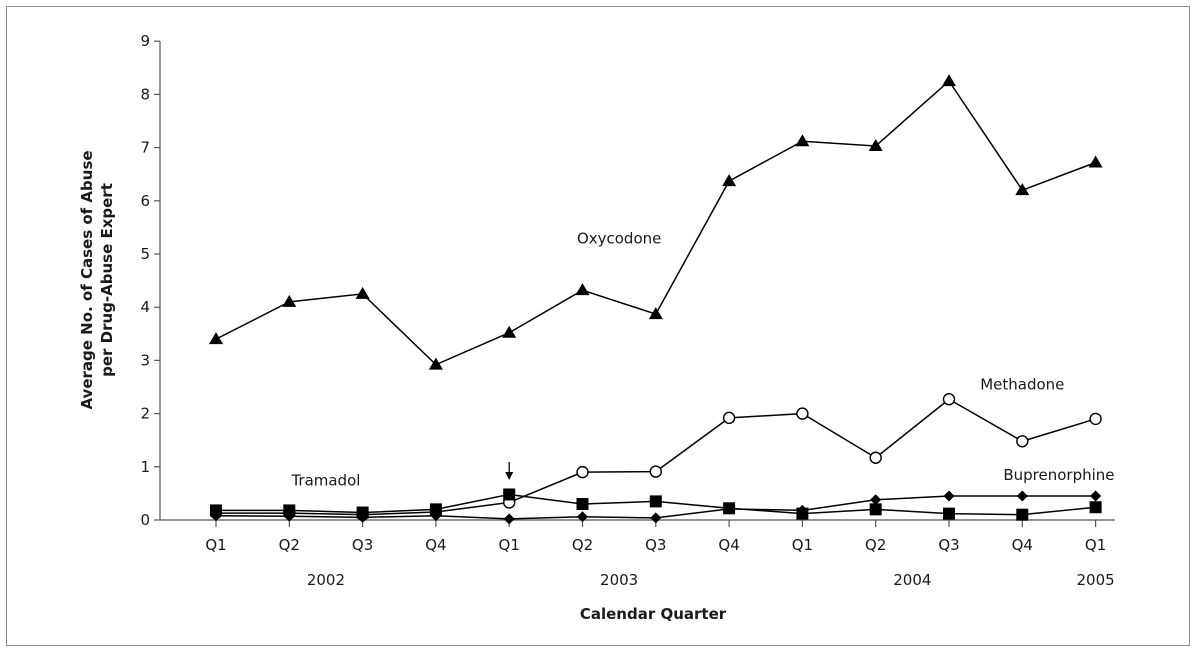 The image size is (1196, 654). What do you see at coordinates (1058, 475) in the screenshot?
I see `series-label: Buprenorphine` at bounding box center [1058, 475].